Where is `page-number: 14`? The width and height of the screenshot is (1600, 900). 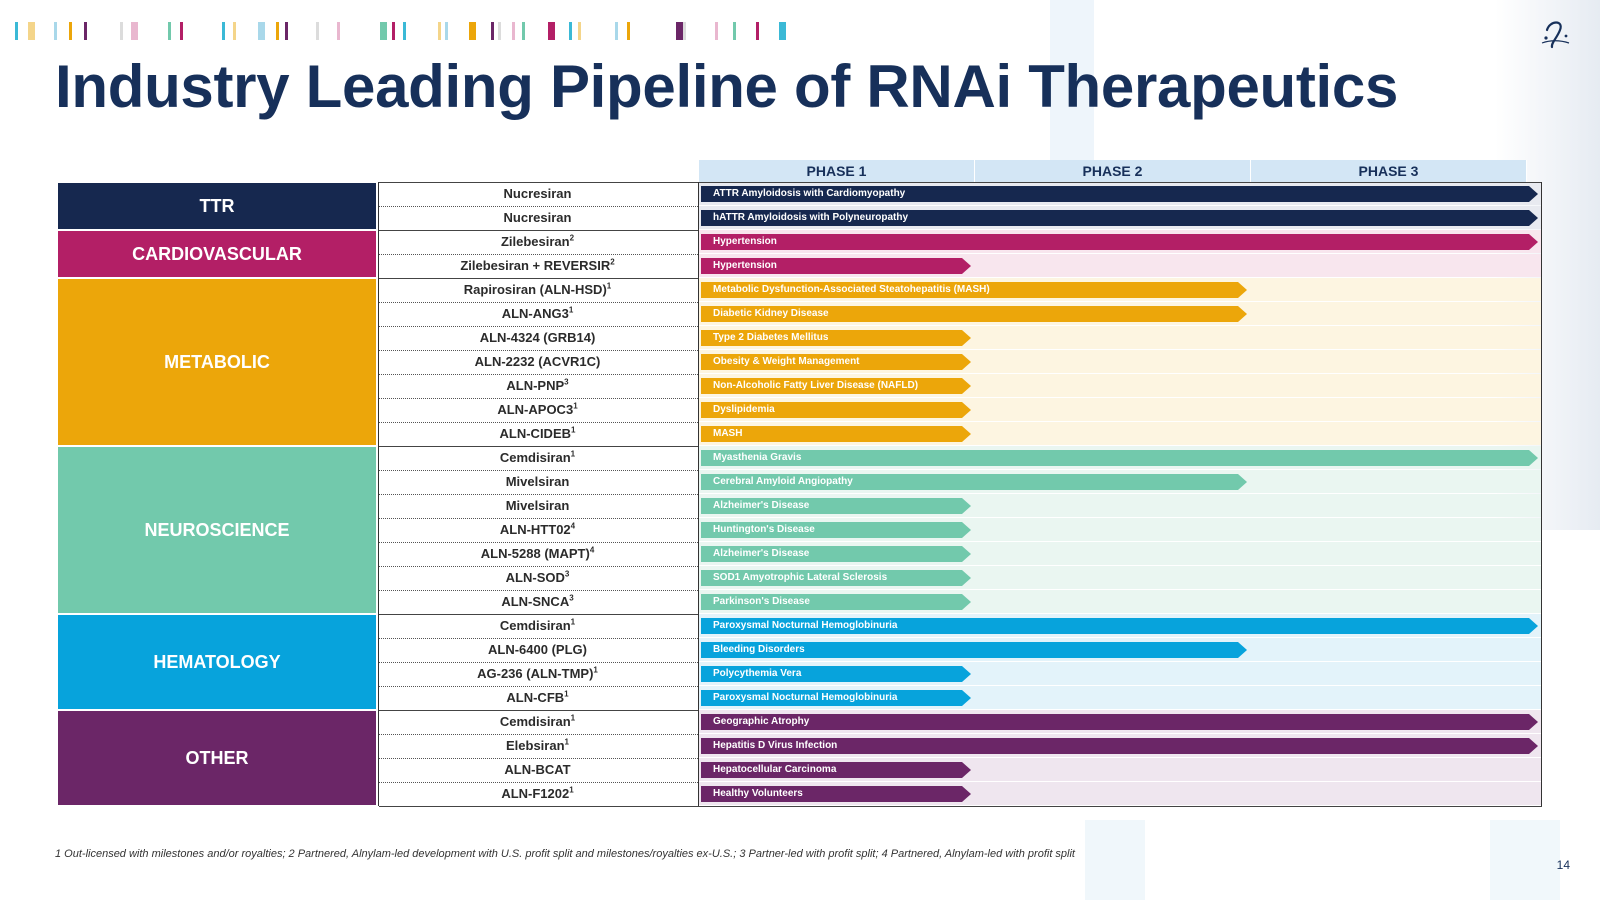 page-number: 14 is located at coordinates (1563, 865).